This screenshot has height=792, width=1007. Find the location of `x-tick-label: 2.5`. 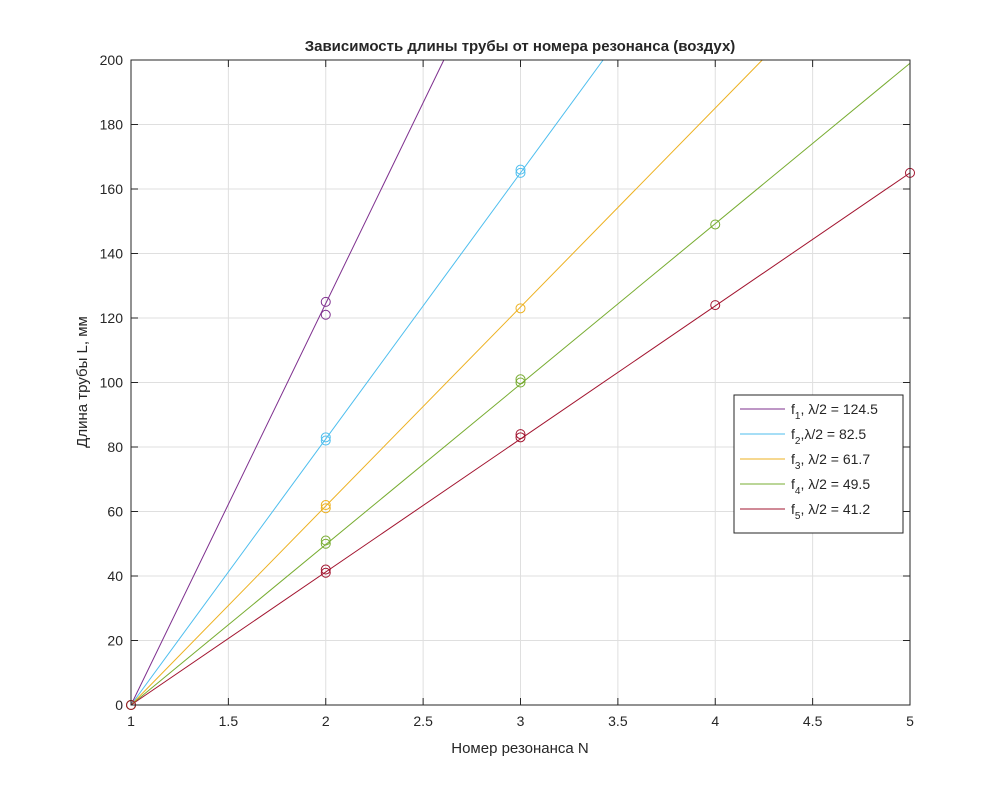

x-tick-label: 2.5 is located at coordinates (423, 721).